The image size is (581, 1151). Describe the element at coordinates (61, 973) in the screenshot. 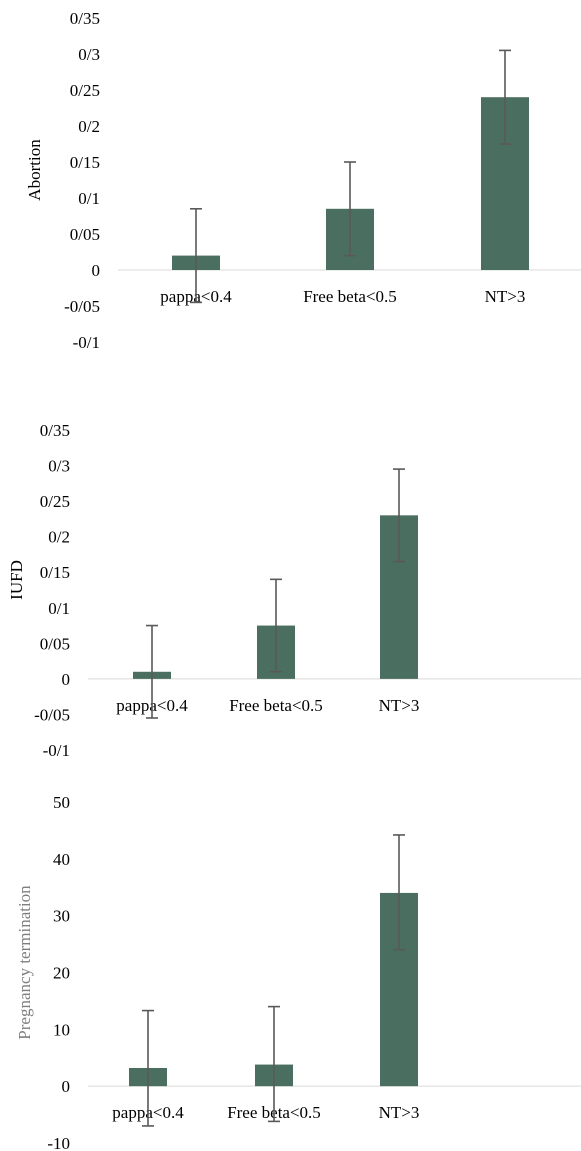

I see `y-tick-label: 20` at that location.